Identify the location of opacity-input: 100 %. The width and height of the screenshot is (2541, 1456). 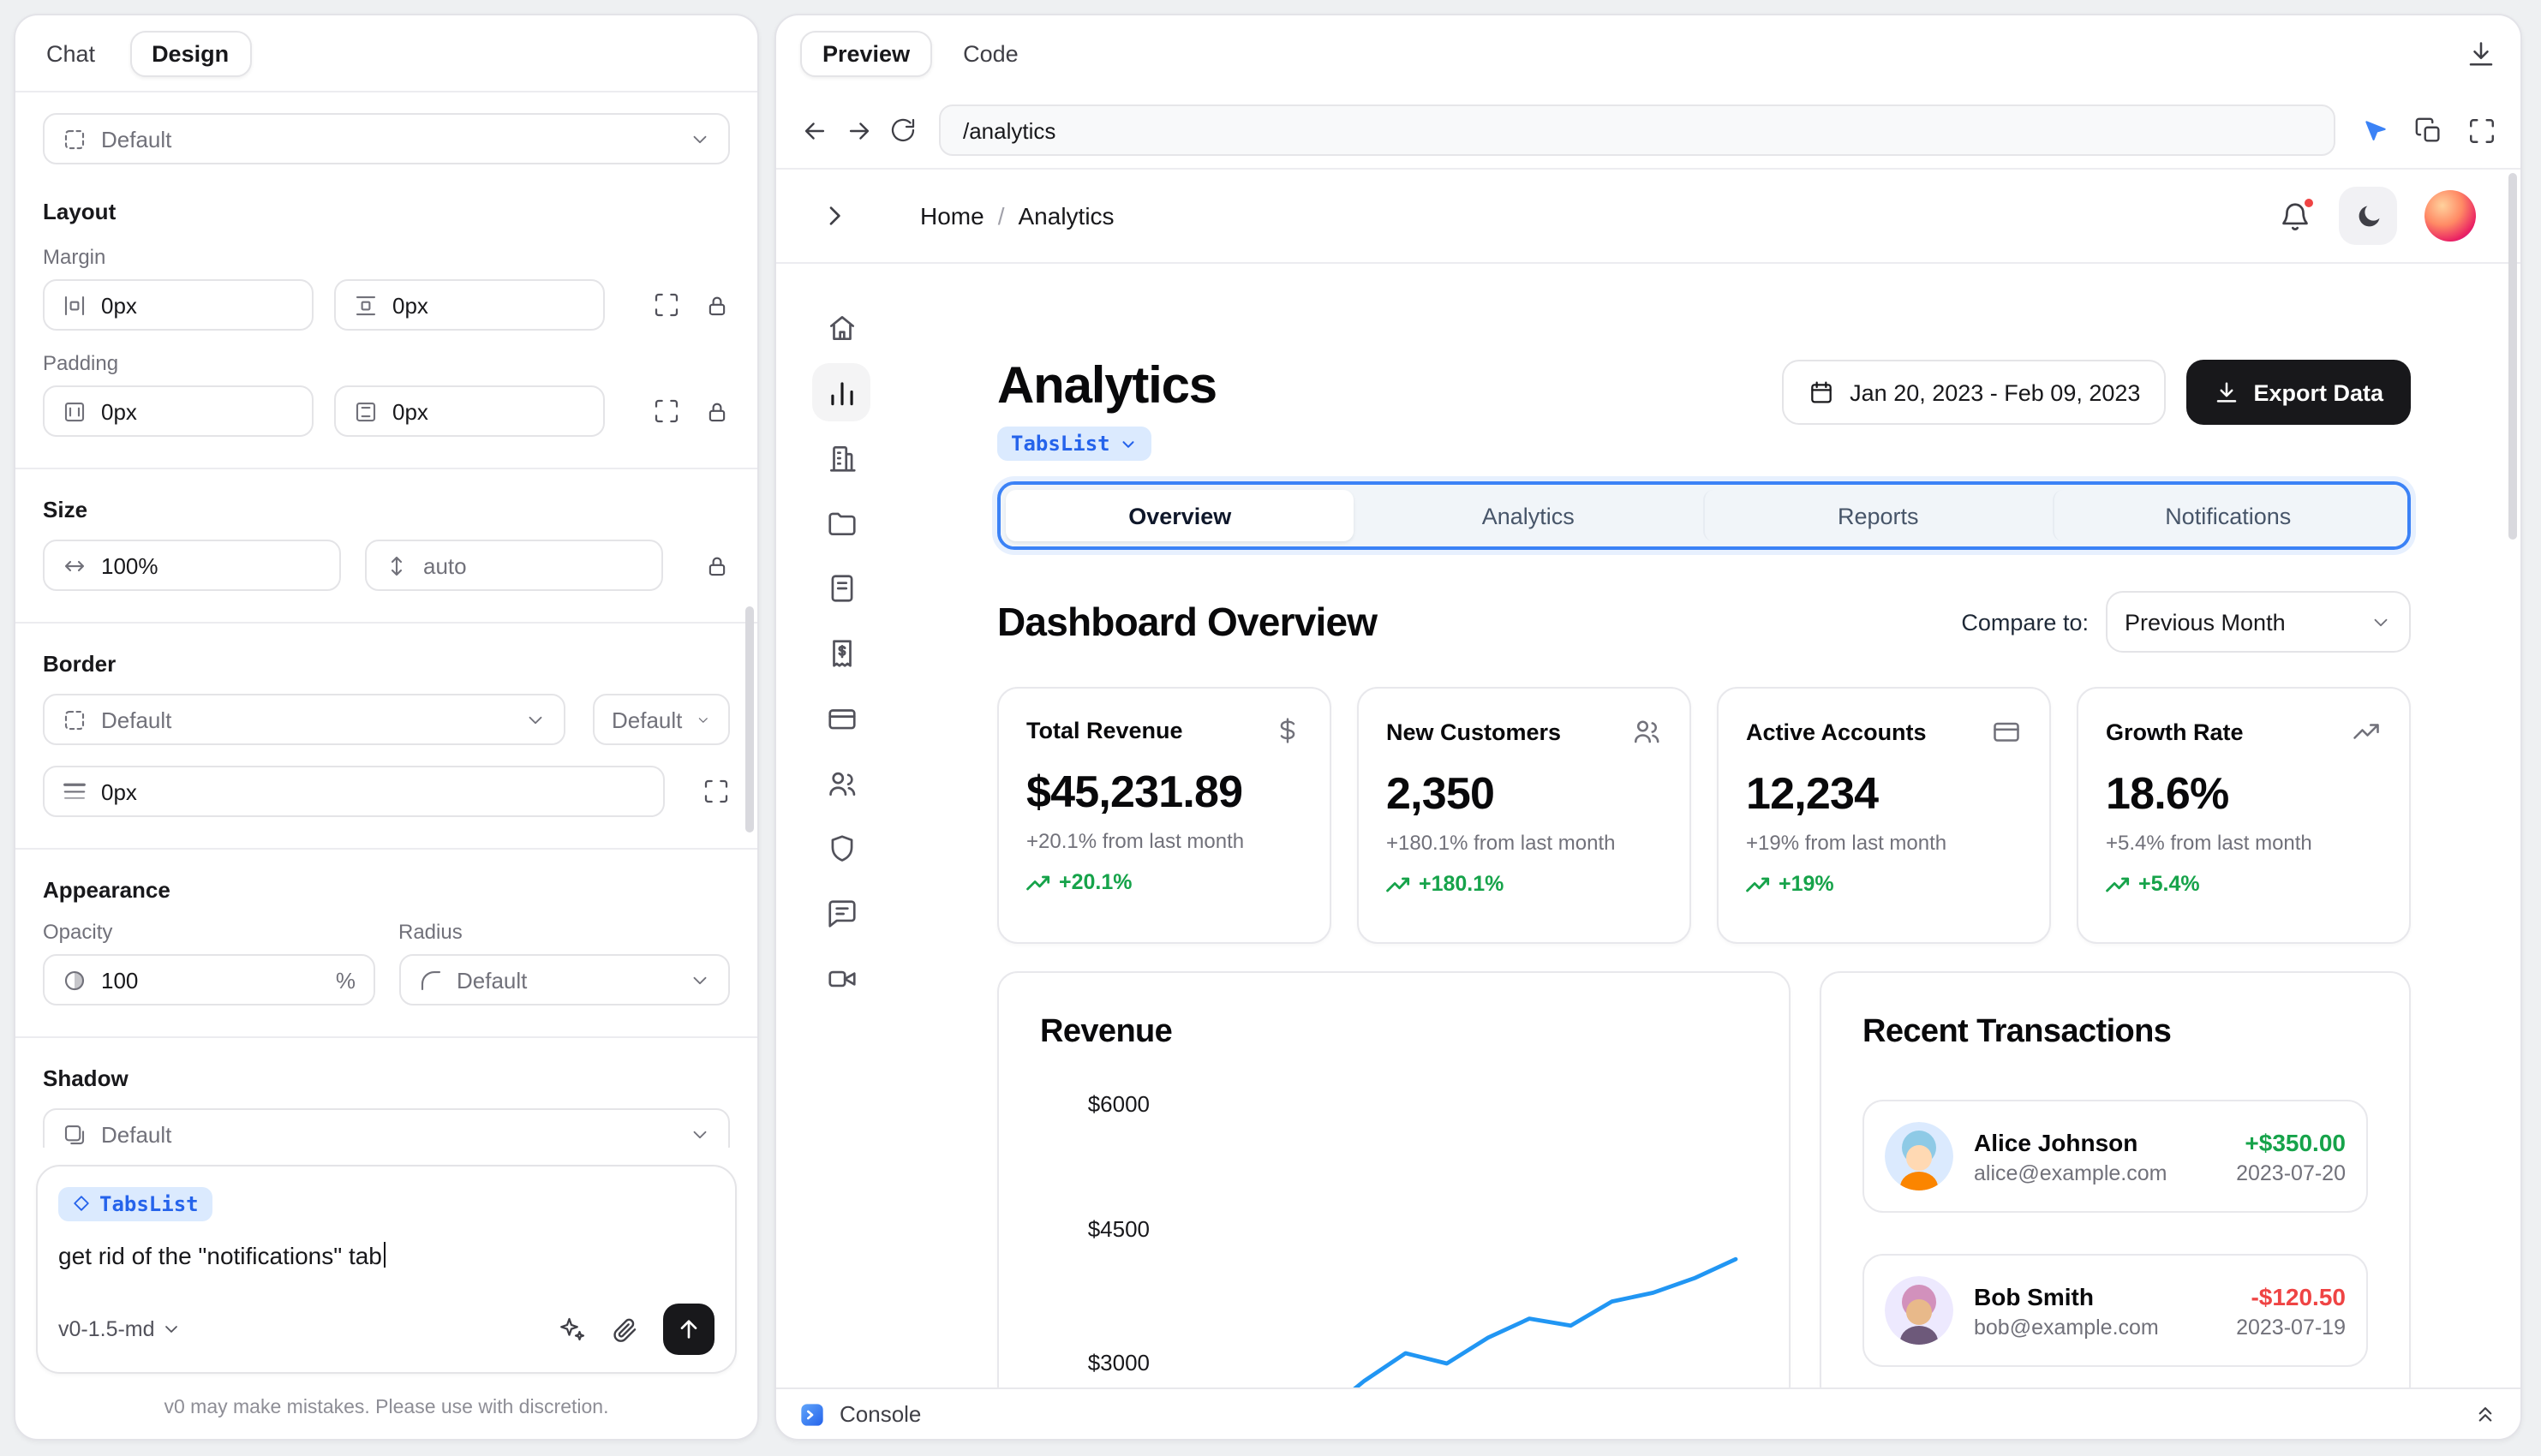
(208, 980).